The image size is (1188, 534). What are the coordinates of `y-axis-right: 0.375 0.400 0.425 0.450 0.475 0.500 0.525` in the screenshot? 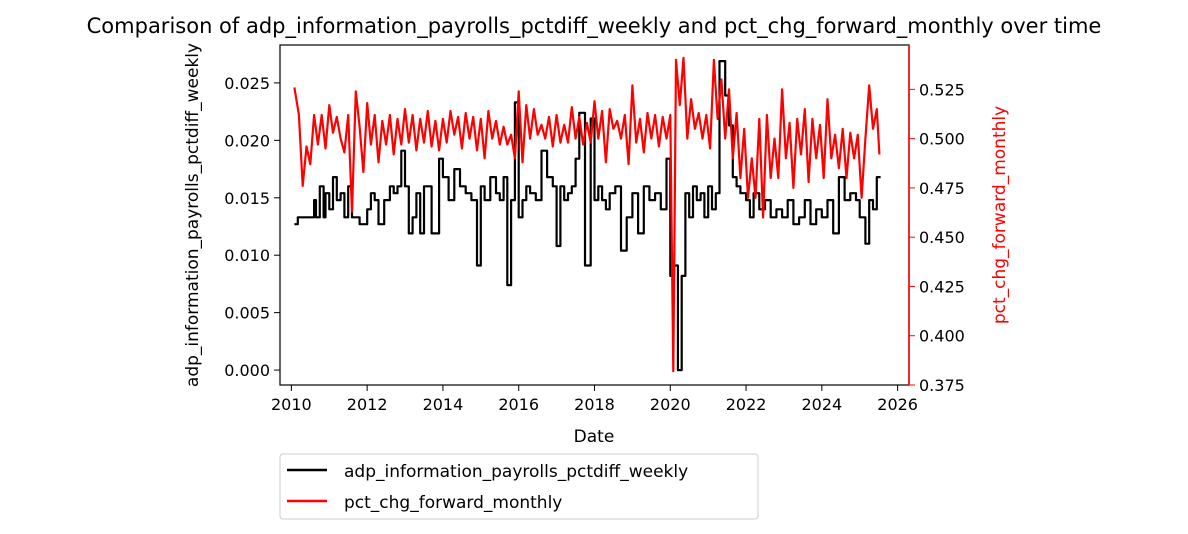 It's located at (937, 237).